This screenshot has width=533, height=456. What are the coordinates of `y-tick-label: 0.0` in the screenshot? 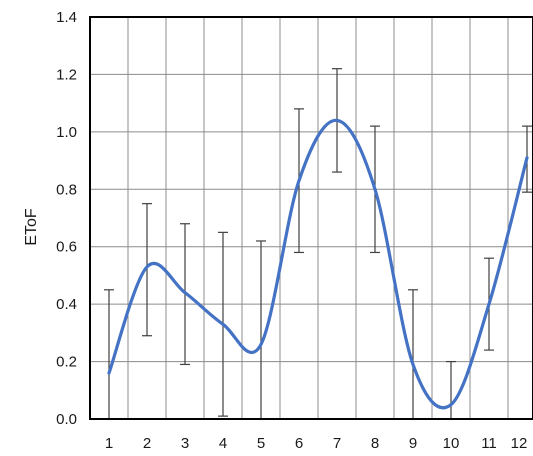 It's located at (66, 419).